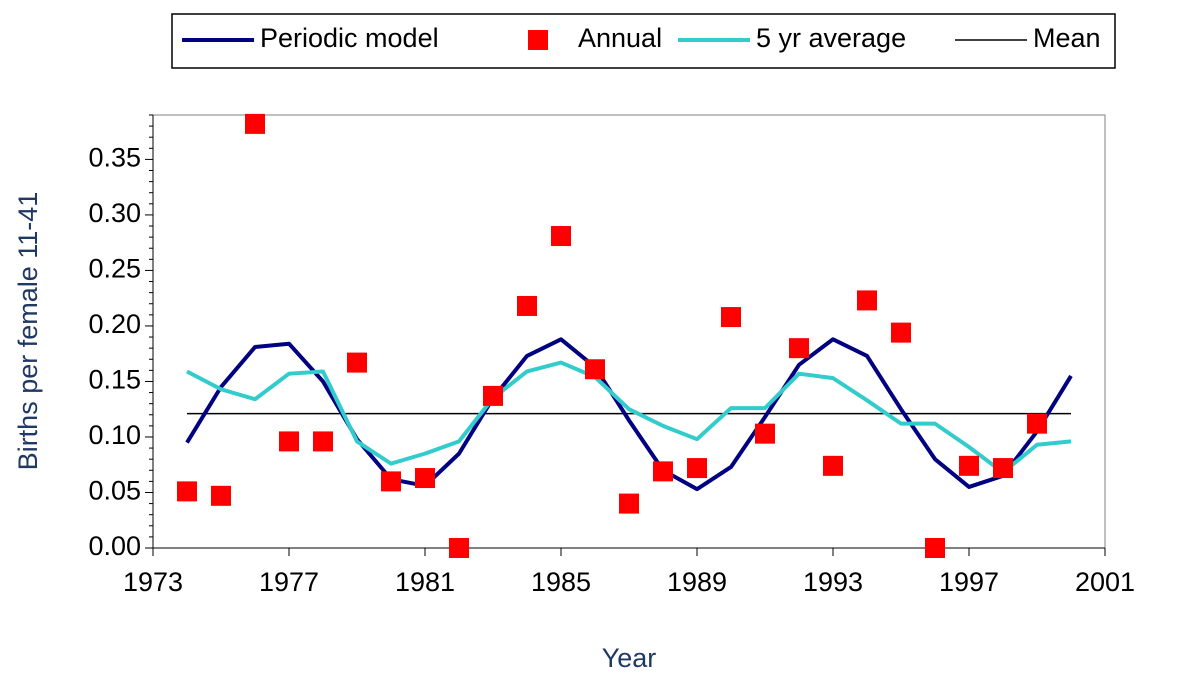 This screenshot has width=1180, height=681. Describe the element at coordinates (620, 38) in the screenshot. I see `legend-label: Annual` at that location.